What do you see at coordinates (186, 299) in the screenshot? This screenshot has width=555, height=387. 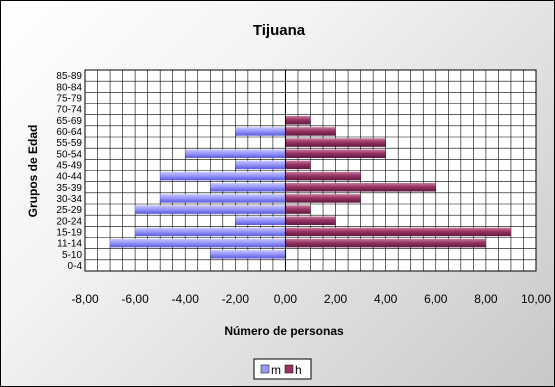 I see `x-tick-label: -4,00` at bounding box center [186, 299].